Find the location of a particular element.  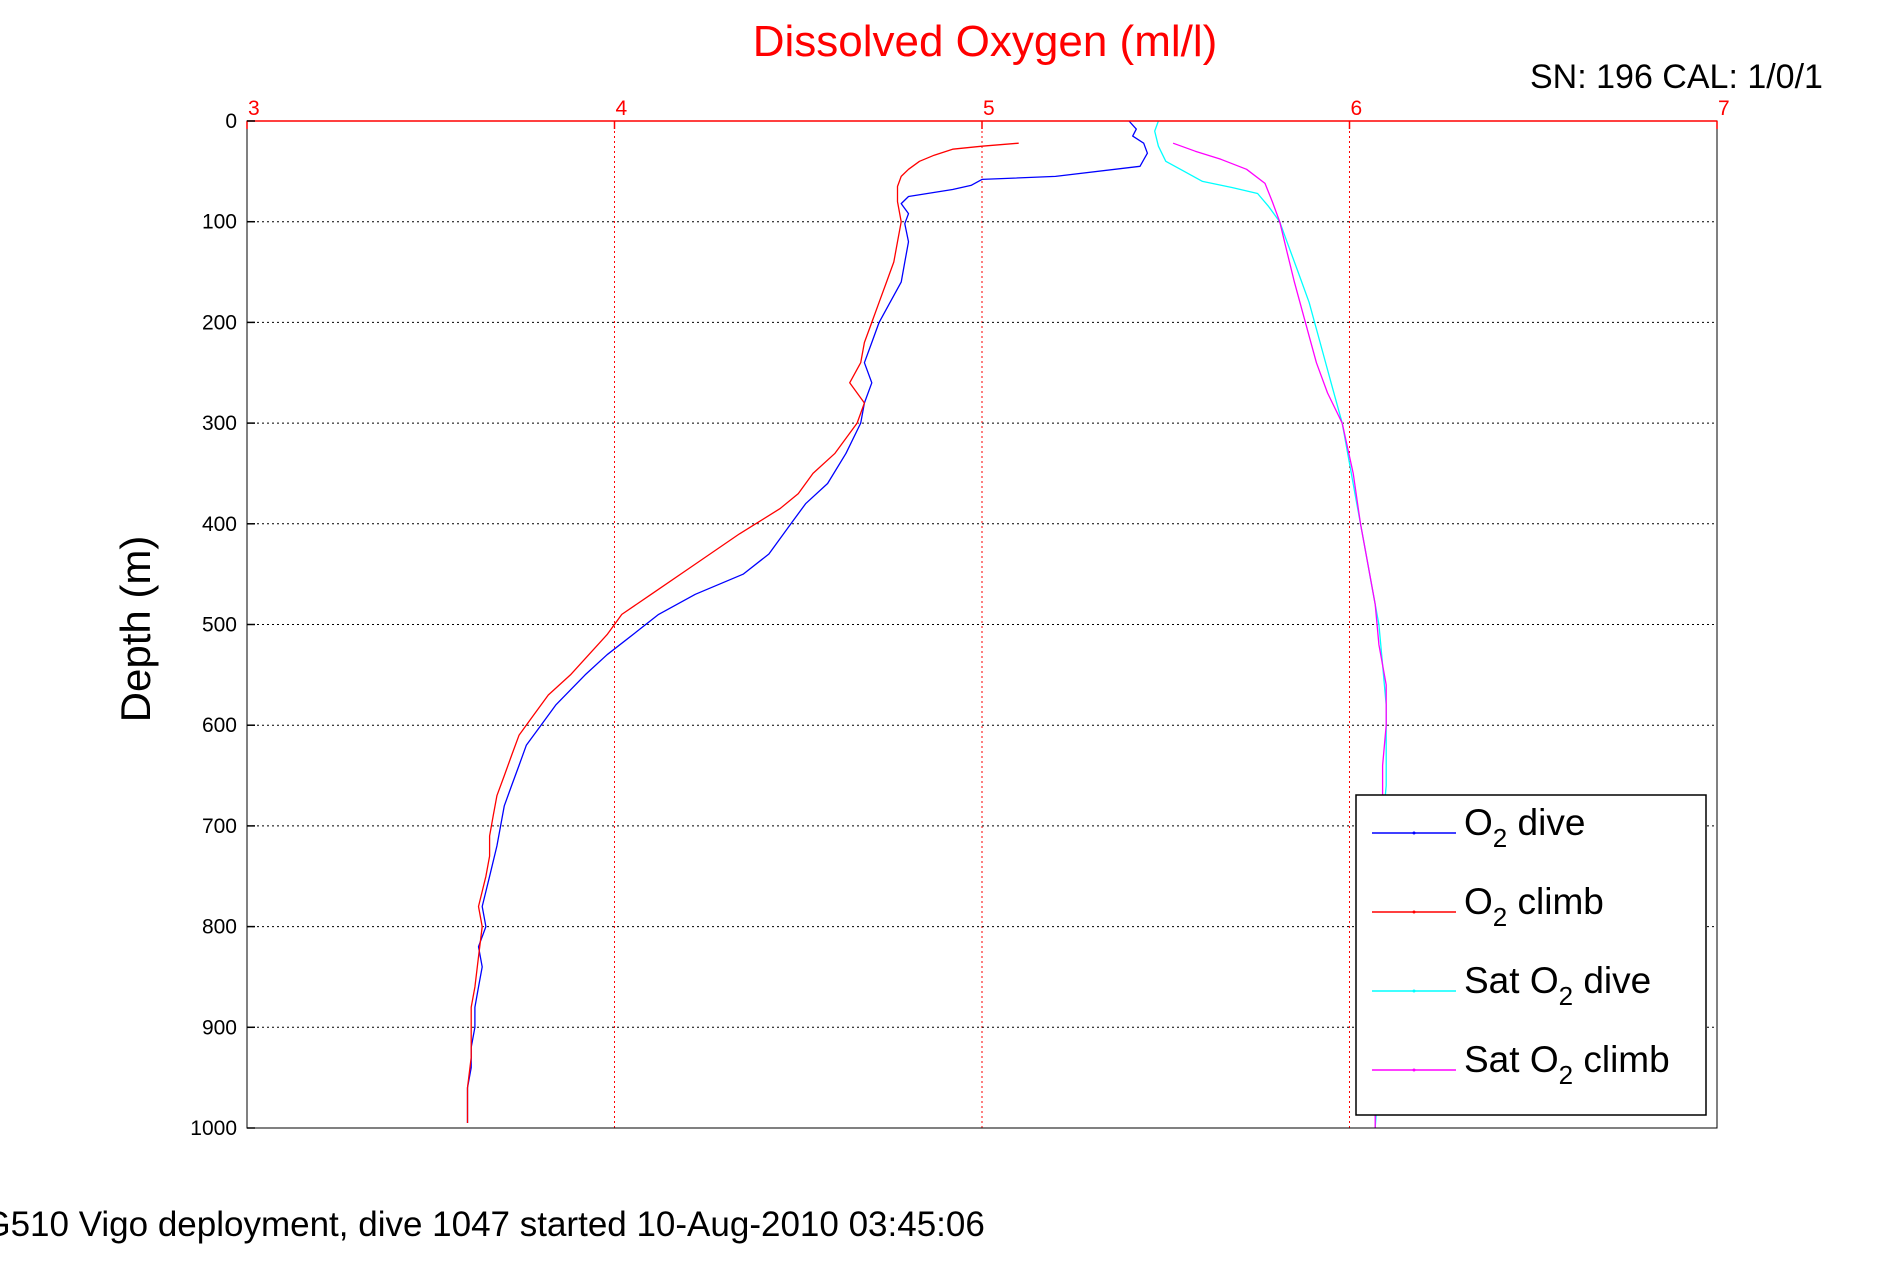

y-tick-label: 0 is located at coordinates (231, 121).